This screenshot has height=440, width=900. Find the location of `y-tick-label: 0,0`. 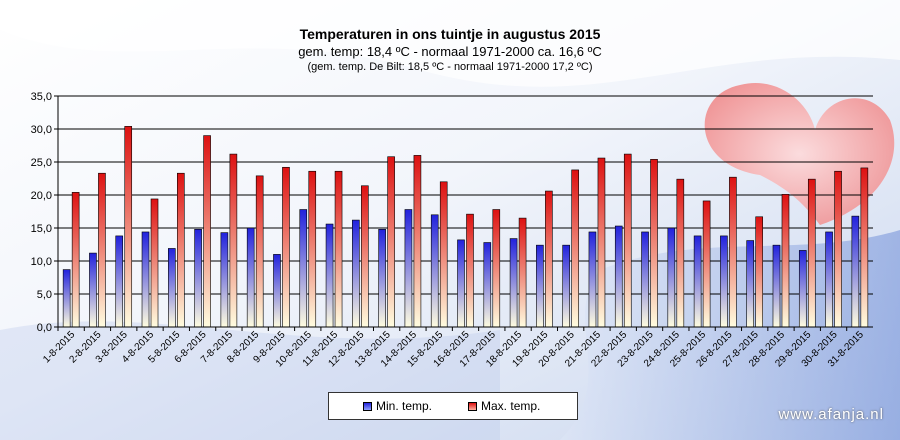

y-tick-label: 0,0 is located at coordinates (44, 328).